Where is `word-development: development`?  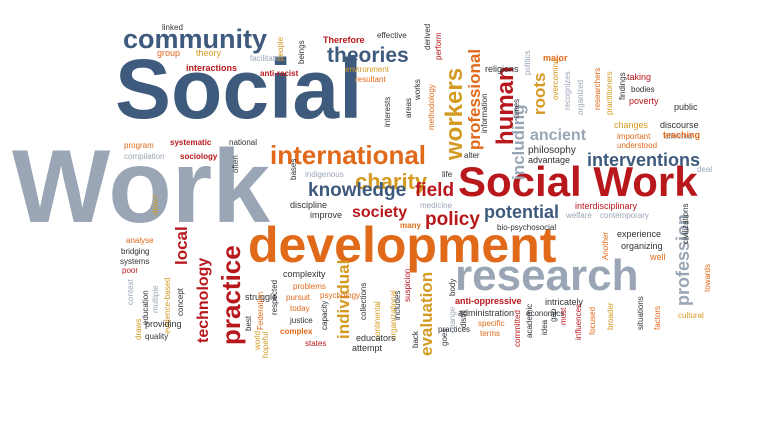
word-development: development is located at coordinates (402, 245).